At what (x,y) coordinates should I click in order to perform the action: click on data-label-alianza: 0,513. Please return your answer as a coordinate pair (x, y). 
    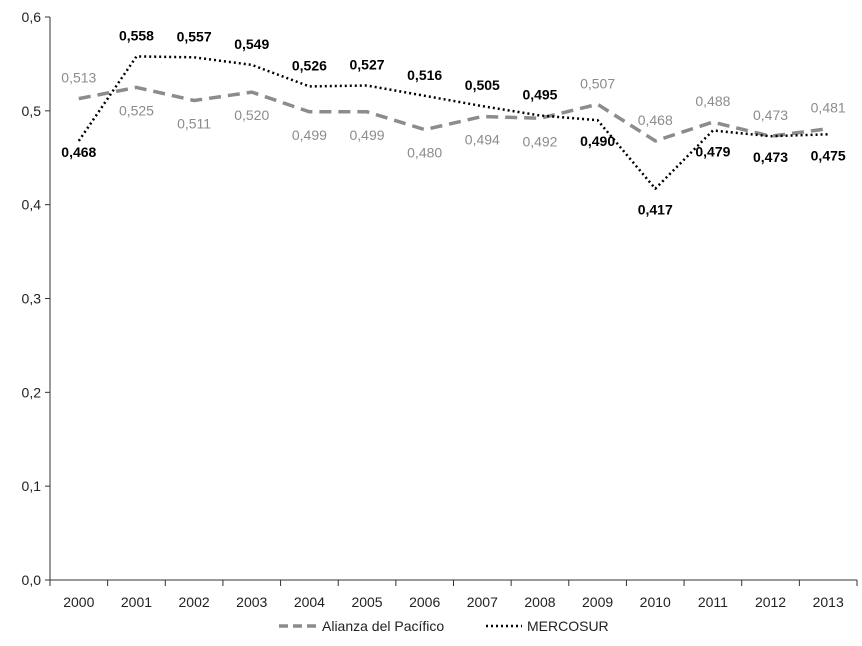
    Looking at the image, I should click on (78, 78).